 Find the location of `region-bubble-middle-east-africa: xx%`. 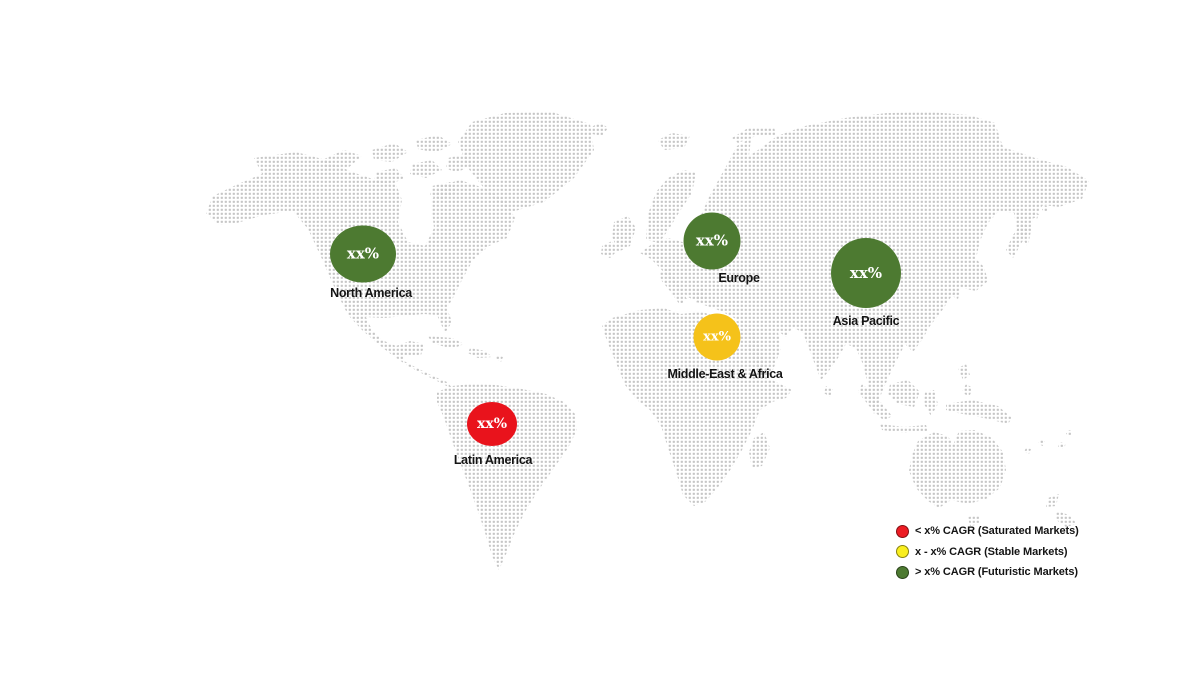

region-bubble-middle-east-africa: xx% is located at coordinates (717, 337).